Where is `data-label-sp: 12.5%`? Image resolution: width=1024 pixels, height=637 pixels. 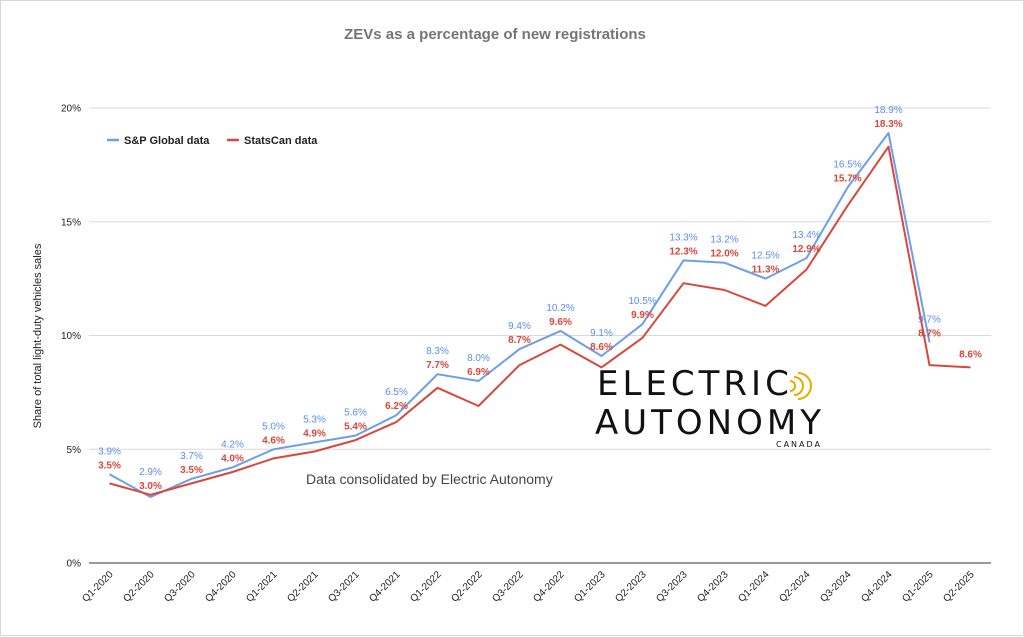 data-label-sp: 12.5% is located at coordinates (765, 256).